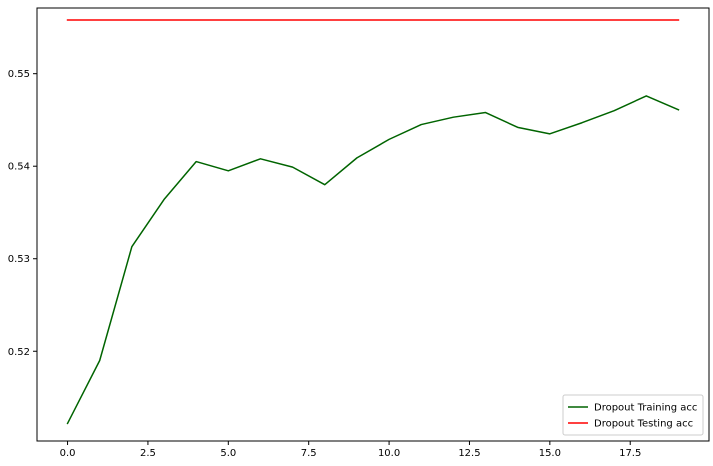 This screenshot has height=466, width=713. What do you see at coordinates (19, 259) in the screenshot?
I see `y-tick-label: 0.53` at bounding box center [19, 259].